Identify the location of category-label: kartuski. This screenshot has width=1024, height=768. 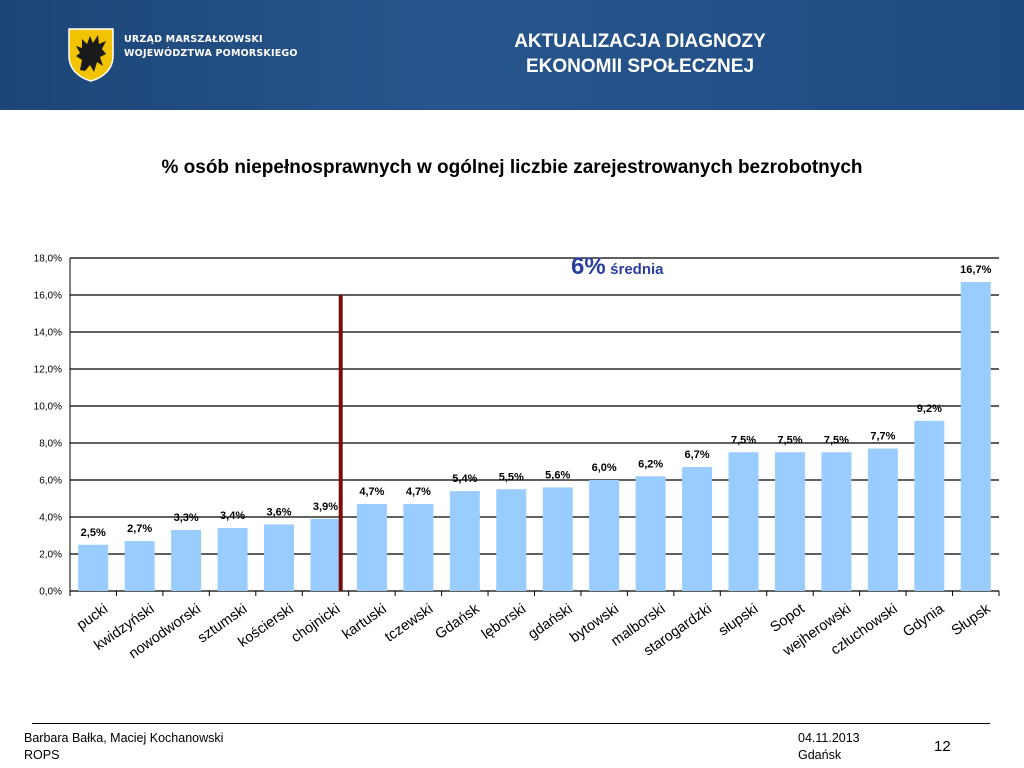
(365, 622).